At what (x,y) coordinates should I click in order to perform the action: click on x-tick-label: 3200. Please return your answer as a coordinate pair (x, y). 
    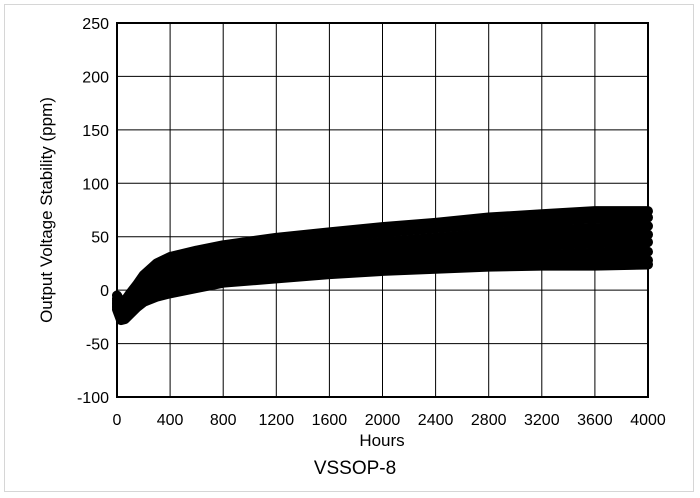
    Looking at the image, I should click on (542, 420).